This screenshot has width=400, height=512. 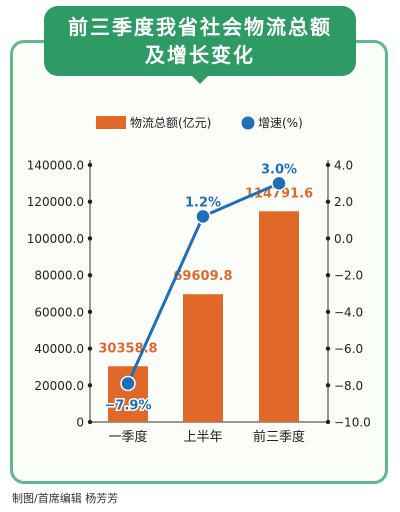 What do you see at coordinates (202, 276) in the screenshot?
I see `bar-data-label: 69609.8` at bounding box center [202, 276].